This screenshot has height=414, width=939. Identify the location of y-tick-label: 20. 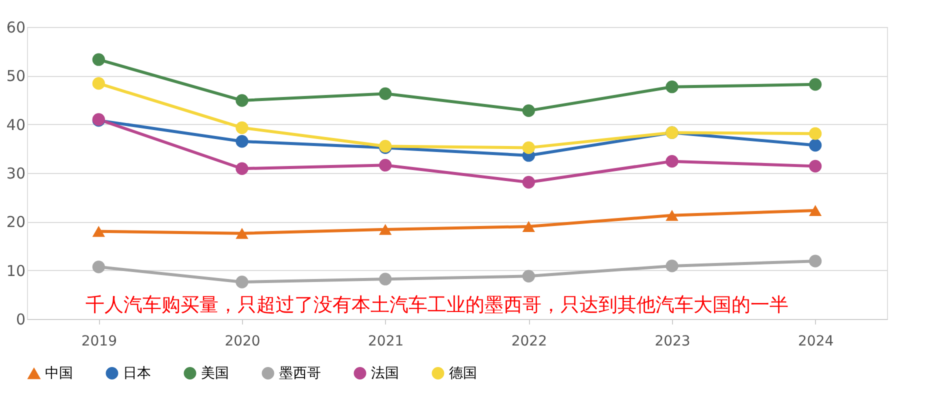
(16, 222).